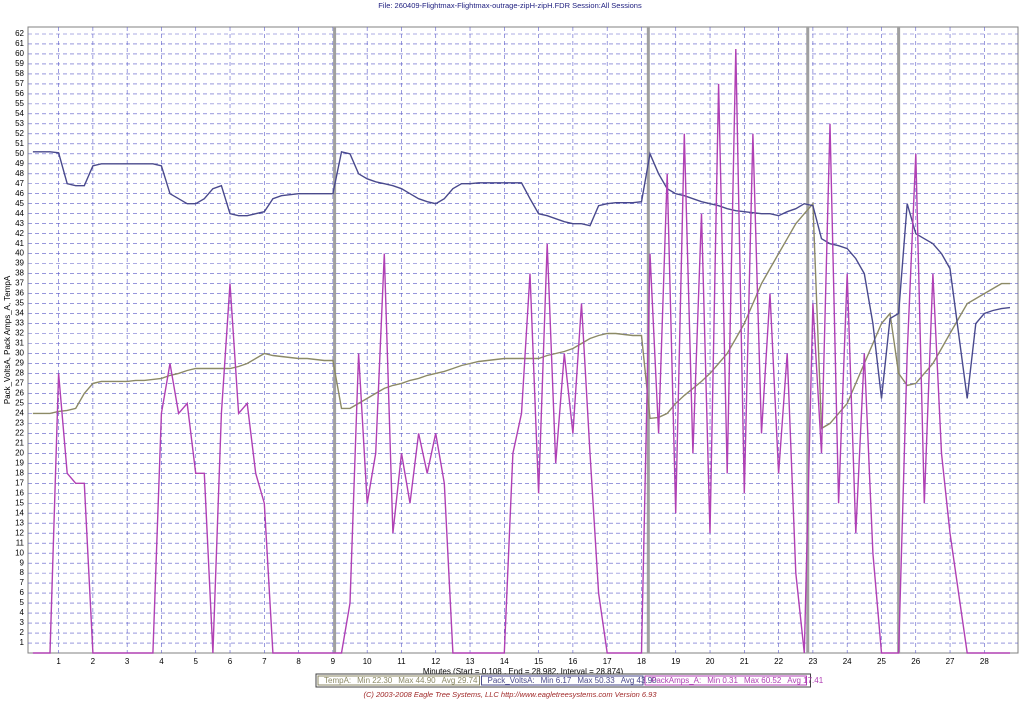  What do you see at coordinates (19, 532) in the screenshot?
I see `y-tick-label: 12` at bounding box center [19, 532].